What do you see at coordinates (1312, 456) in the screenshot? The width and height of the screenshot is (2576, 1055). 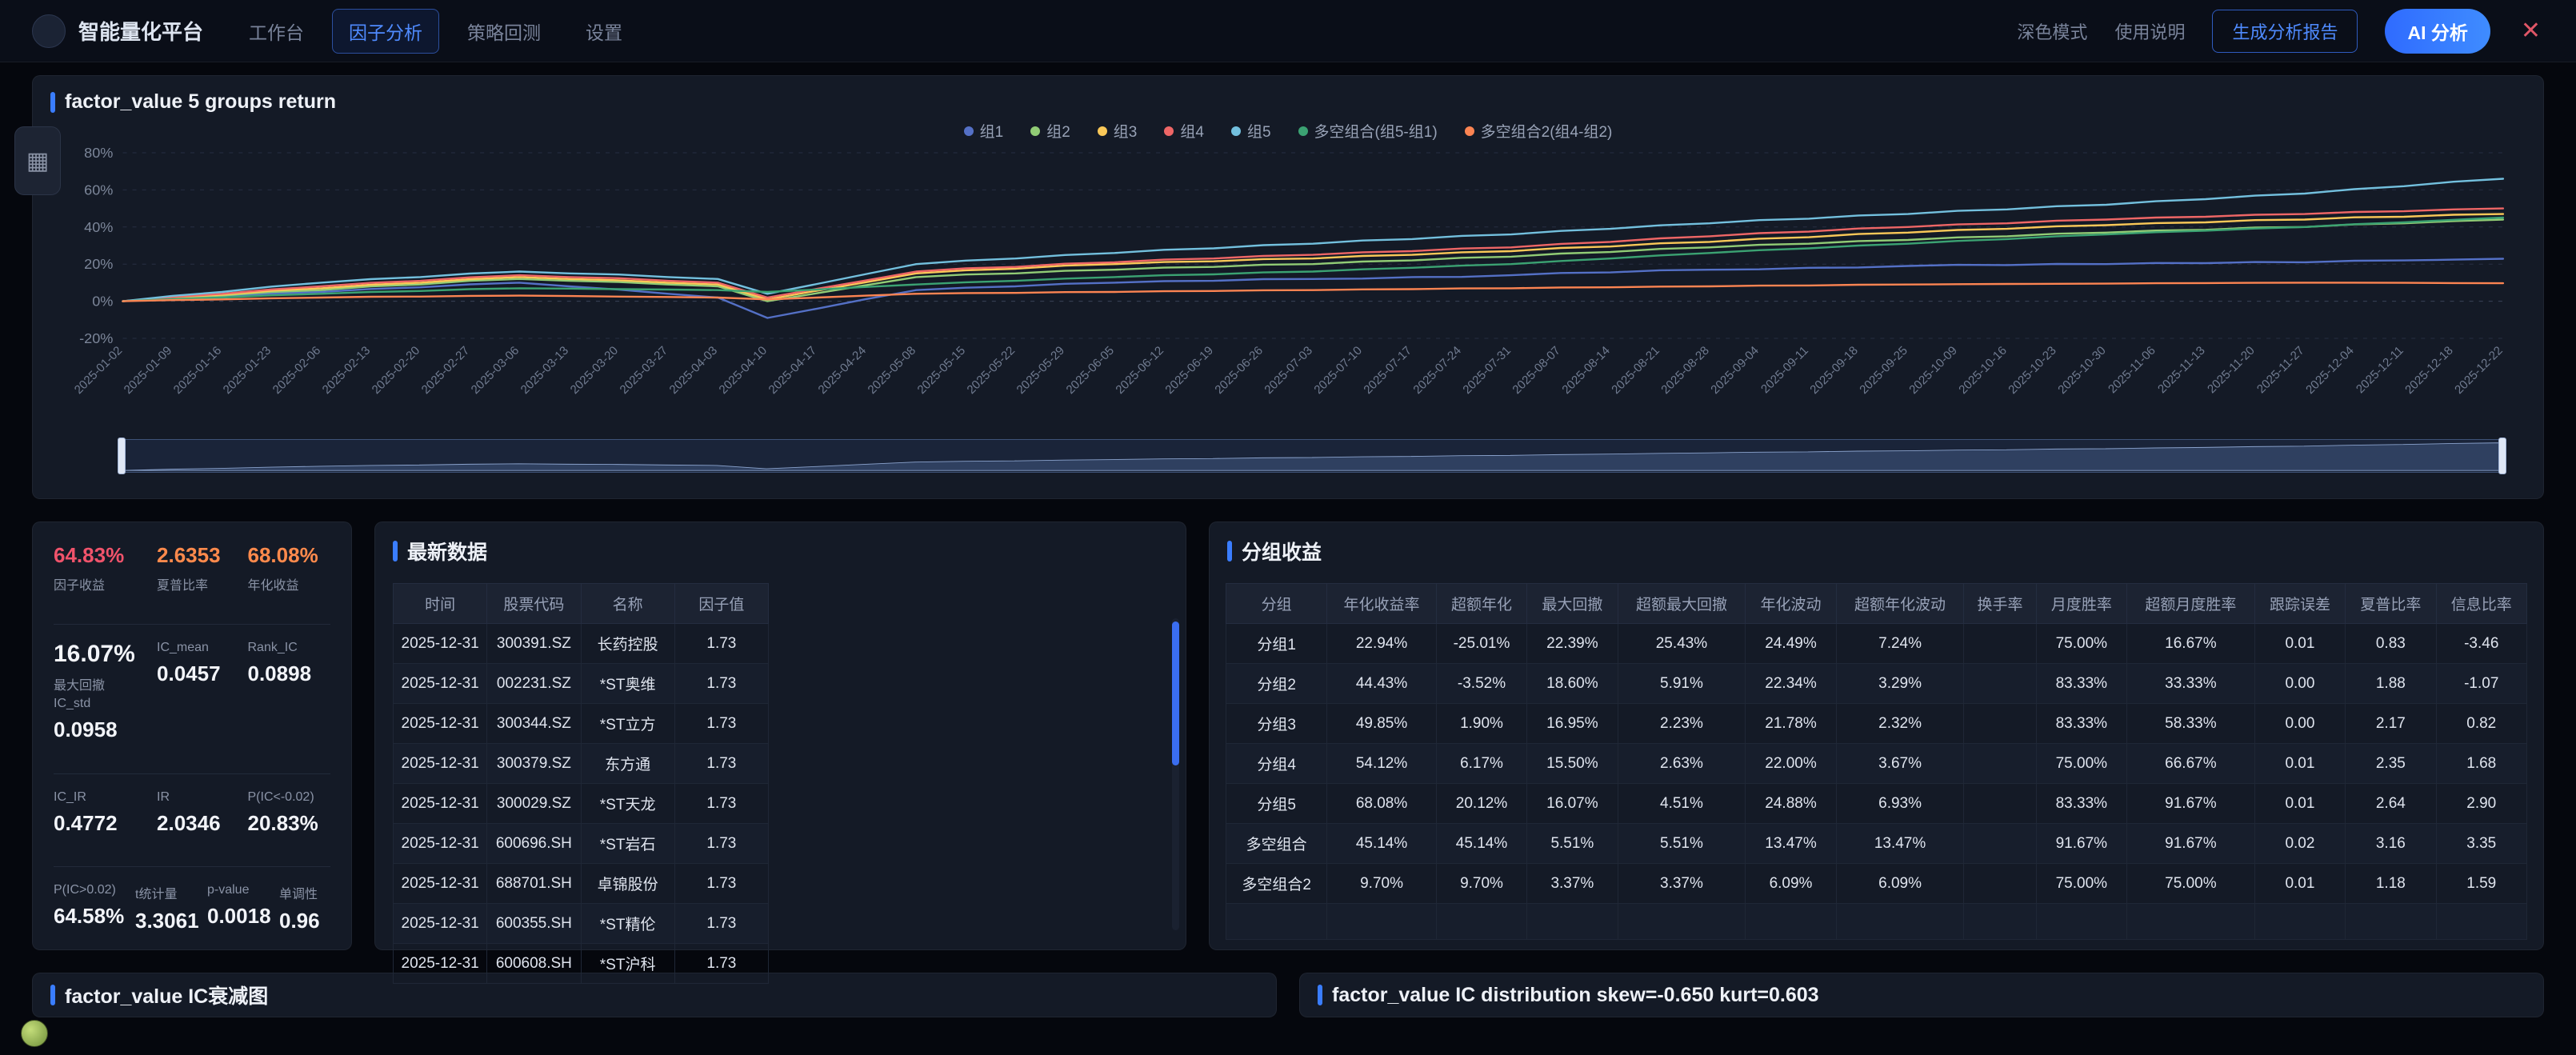 I see `chart-datazoom-slider` at bounding box center [1312, 456].